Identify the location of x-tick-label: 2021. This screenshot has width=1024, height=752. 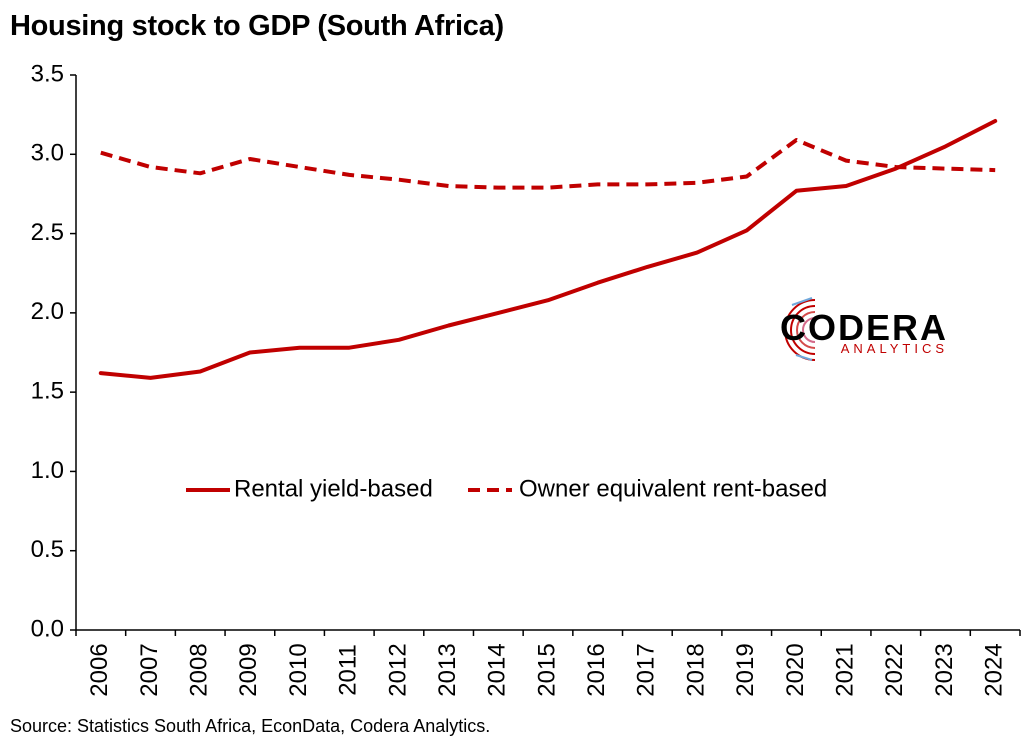
(844, 669).